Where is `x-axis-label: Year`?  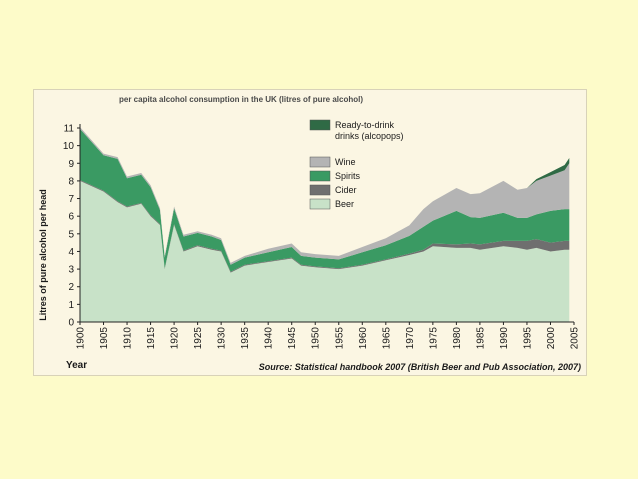
x-axis-label: Year is located at coordinates (76, 365).